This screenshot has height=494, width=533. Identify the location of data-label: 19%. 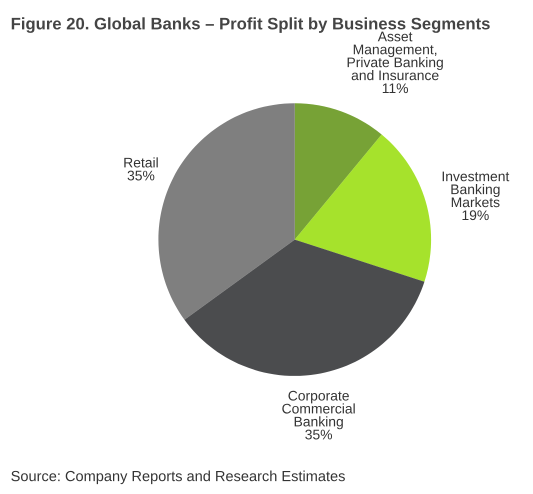
(475, 215).